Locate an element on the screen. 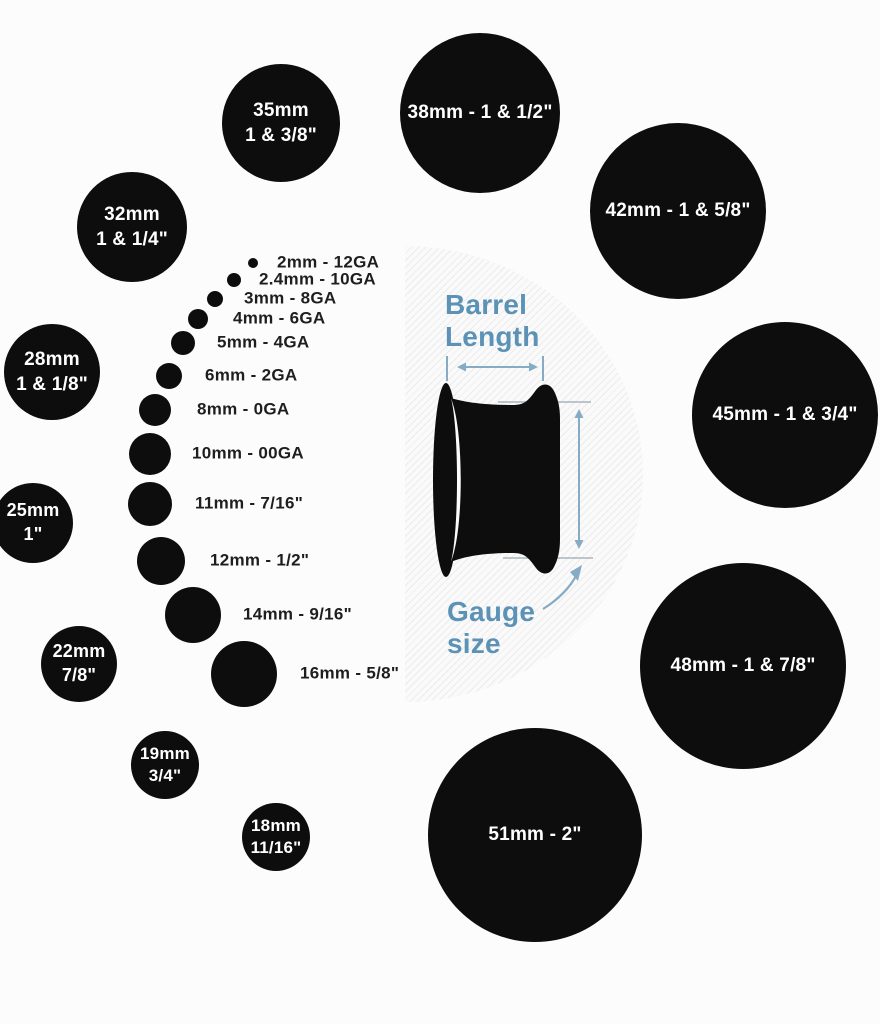 The width and height of the screenshot is (880, 1024). size-circle-text: 48mm - 1 & 7/8" is located at coordinates (743, 666).